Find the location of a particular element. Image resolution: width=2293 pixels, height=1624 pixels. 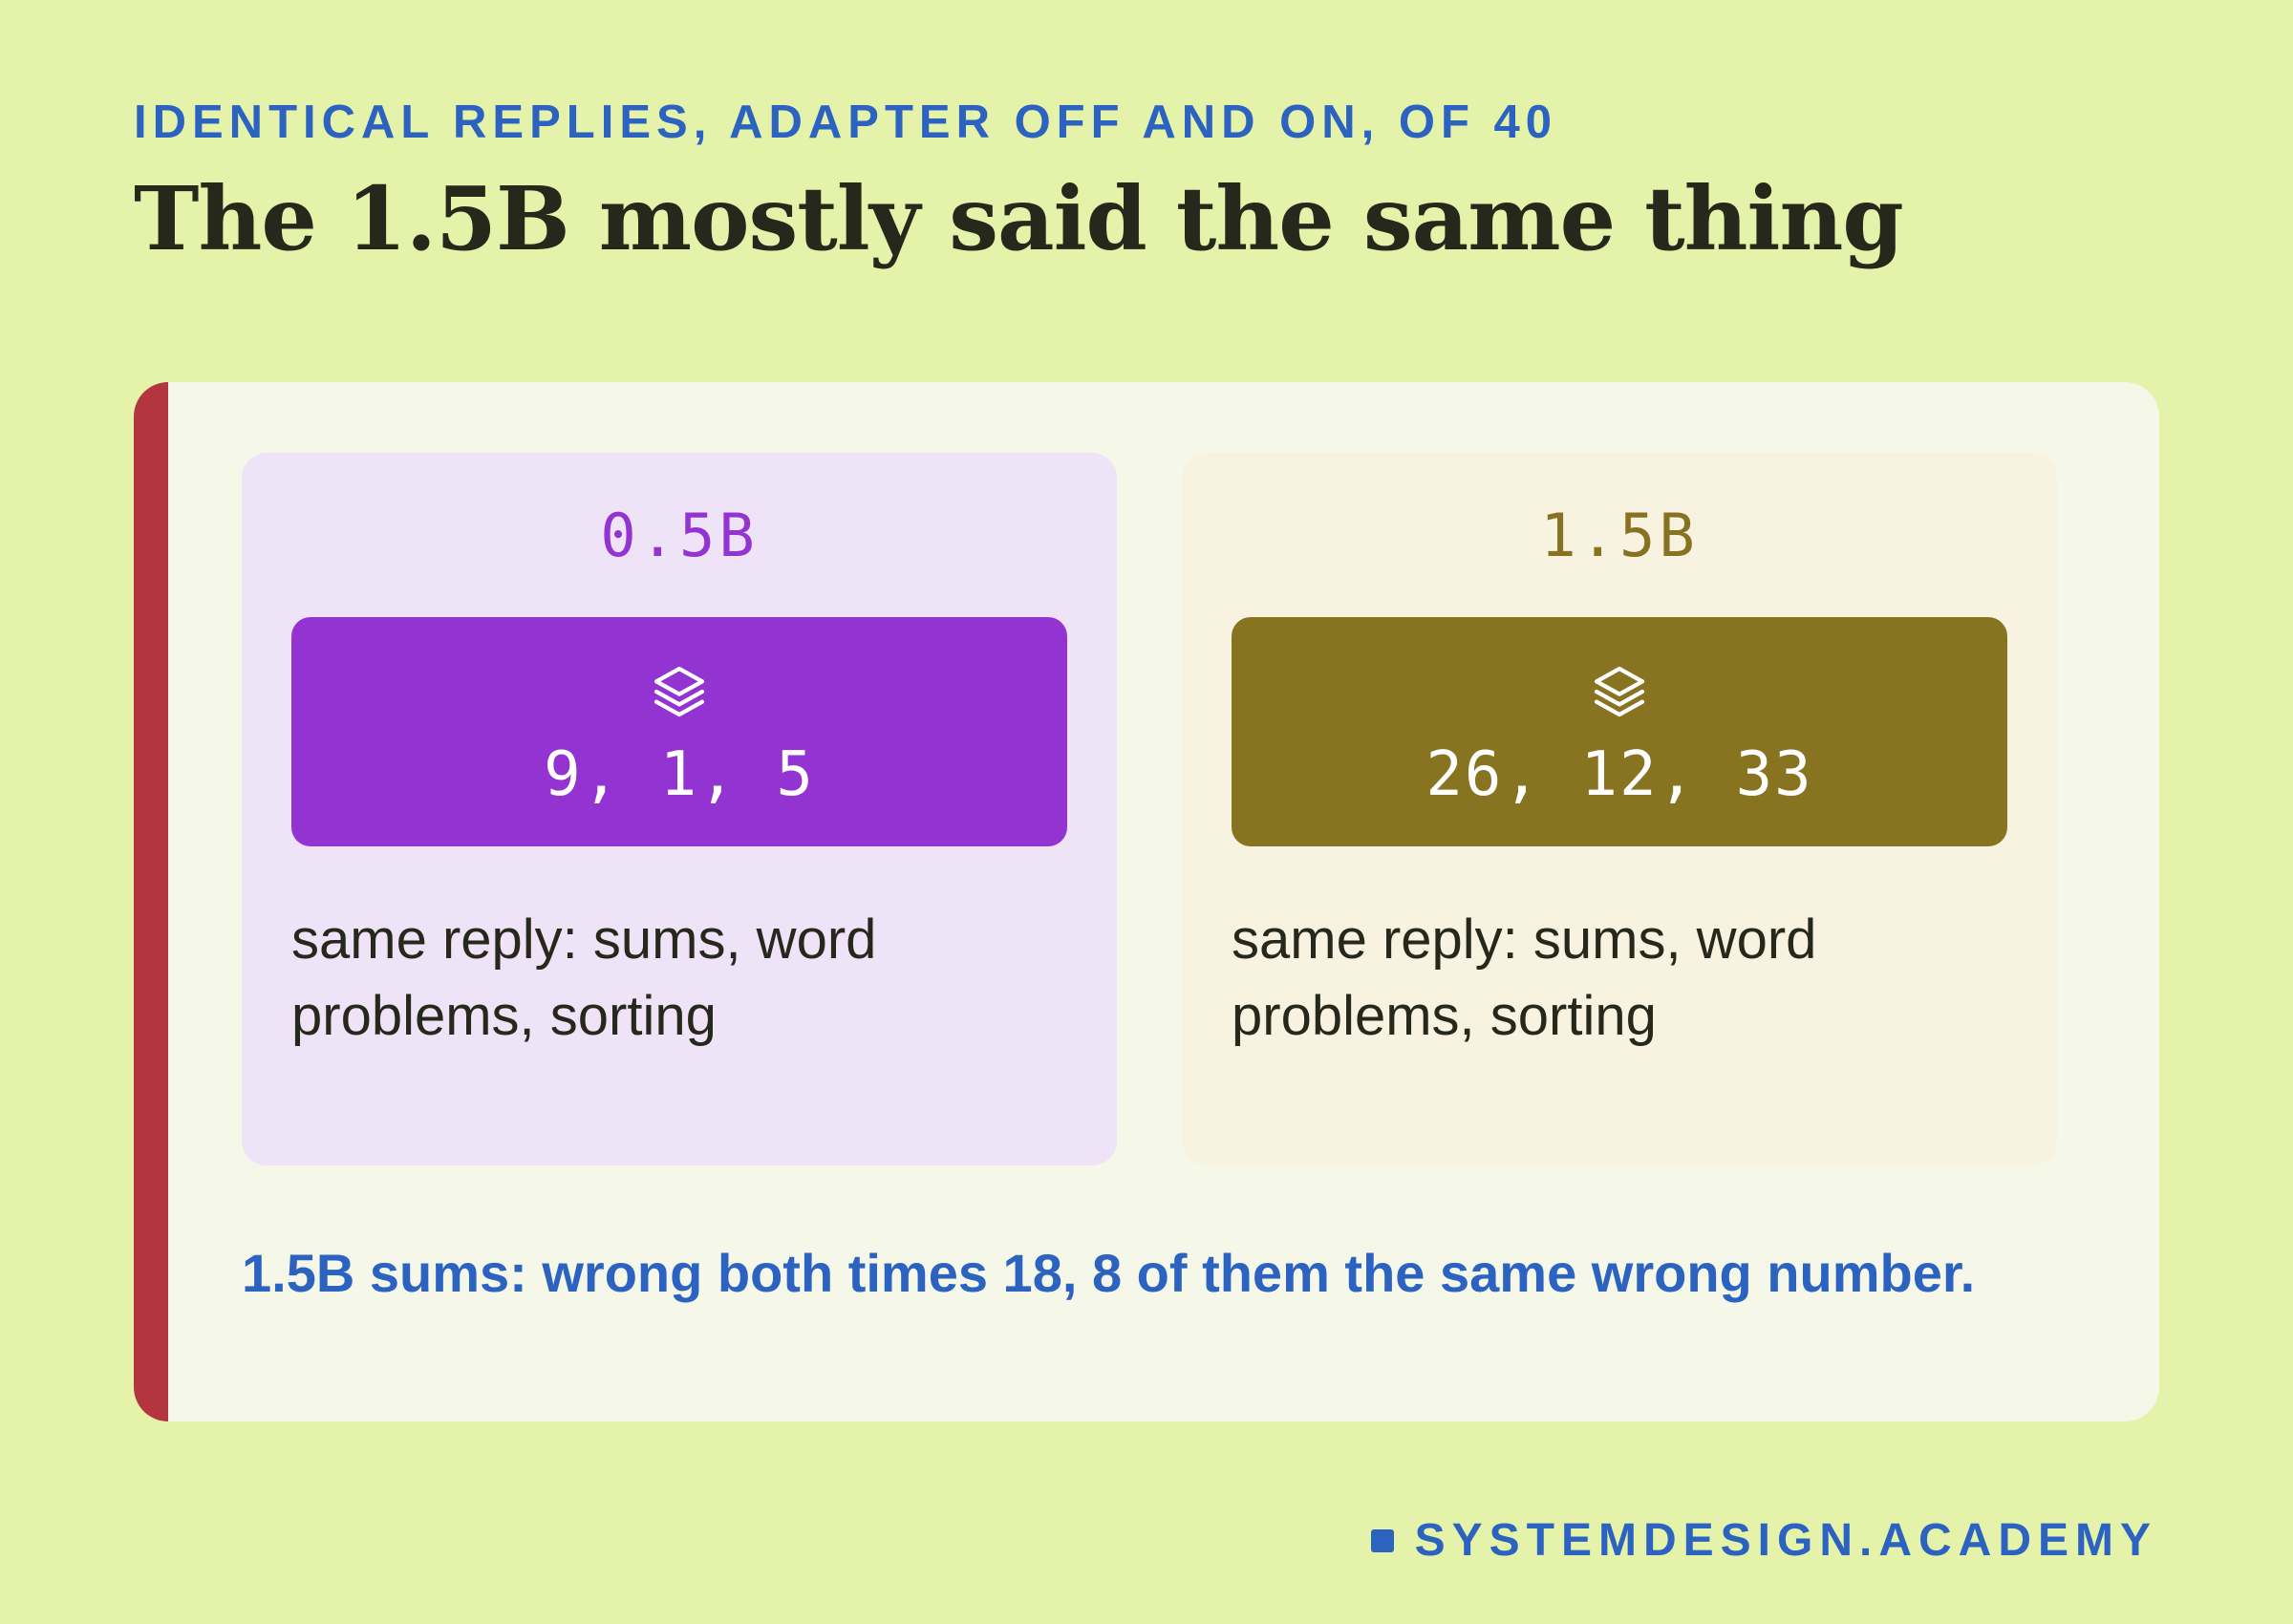

value-block: 9, 1, 5 is located at coordinates (679, 732).